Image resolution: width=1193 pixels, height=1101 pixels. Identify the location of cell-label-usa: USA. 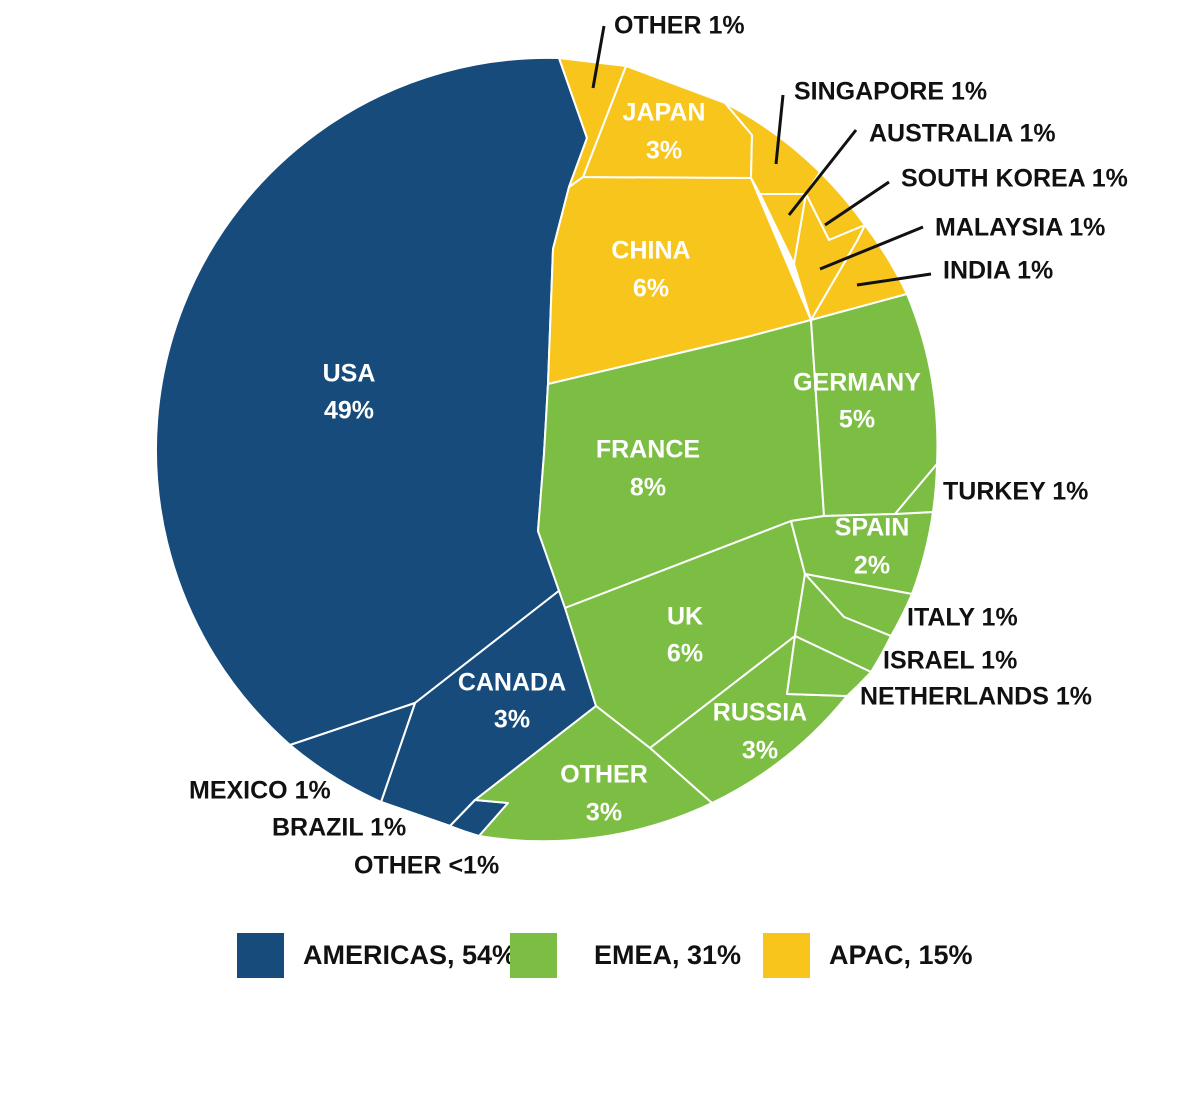
(349, 374).